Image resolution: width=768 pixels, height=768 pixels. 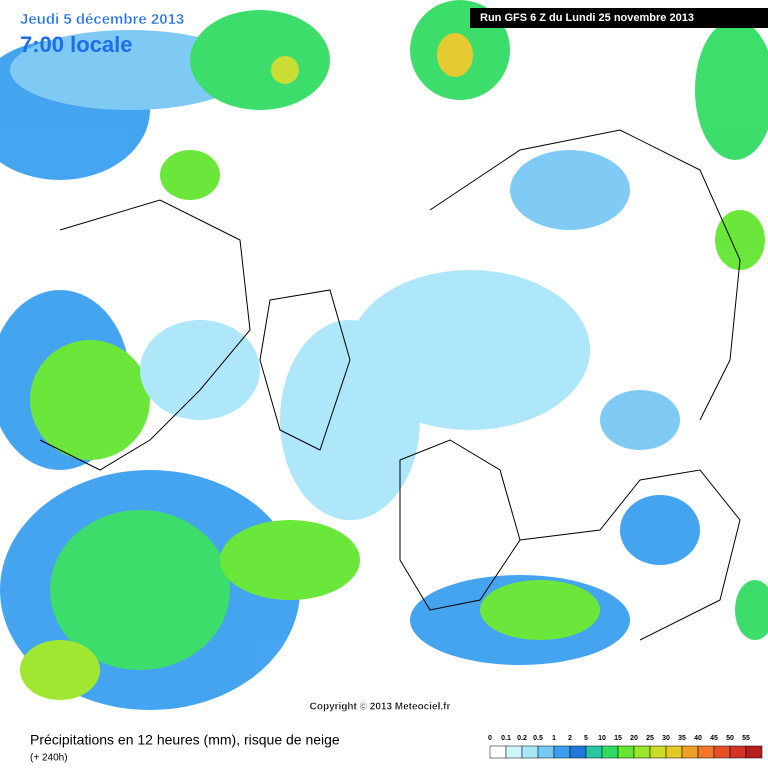 What do you see at coordinates (714, 738) in the screenshot?
I see `scale-label: 45` at bounding box center [714, 738].